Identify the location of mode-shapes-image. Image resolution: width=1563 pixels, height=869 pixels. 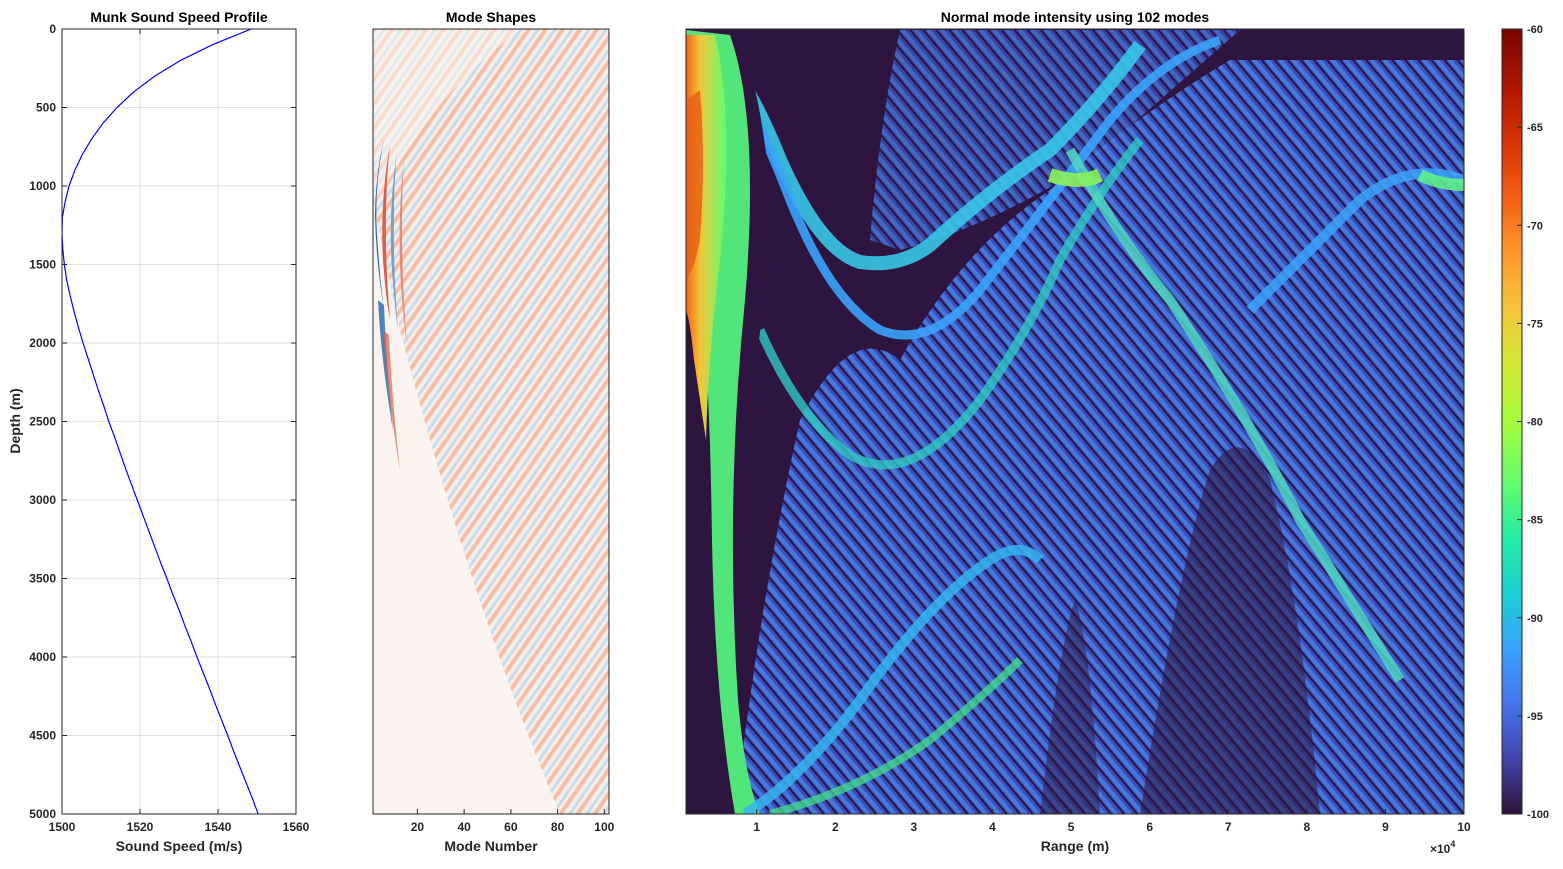
(491, 421).